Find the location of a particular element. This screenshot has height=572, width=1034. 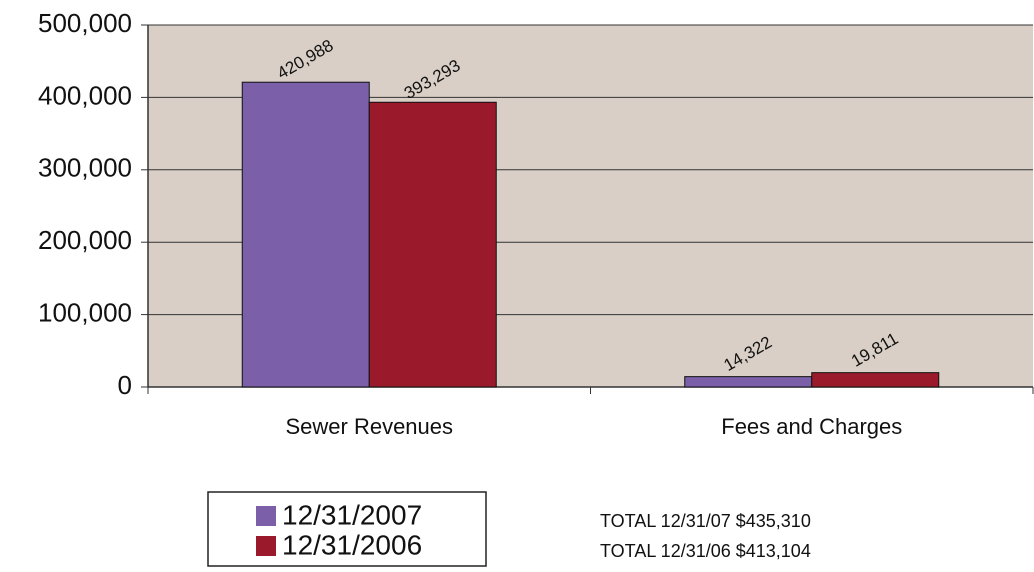

legend-label: 12/31/2007 is located at coordinates (352, 514).